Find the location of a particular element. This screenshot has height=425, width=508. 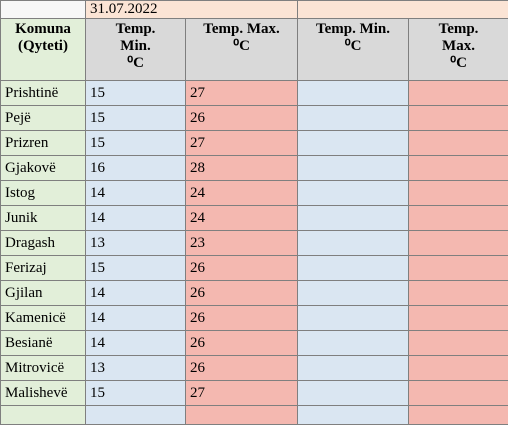

city-cell: Junik is located at coordinates (43, 218).